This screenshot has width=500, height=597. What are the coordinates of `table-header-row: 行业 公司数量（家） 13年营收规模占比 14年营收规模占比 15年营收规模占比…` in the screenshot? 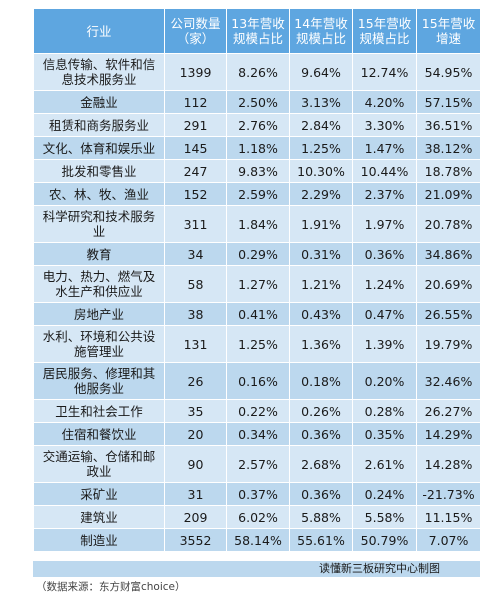 It's located at (257, 31).